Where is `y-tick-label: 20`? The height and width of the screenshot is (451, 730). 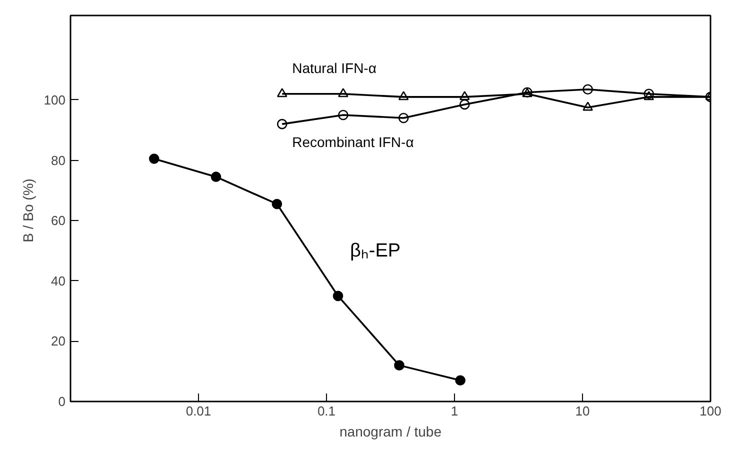 y-tick-label: 20 is located at coordinates (58, 341).